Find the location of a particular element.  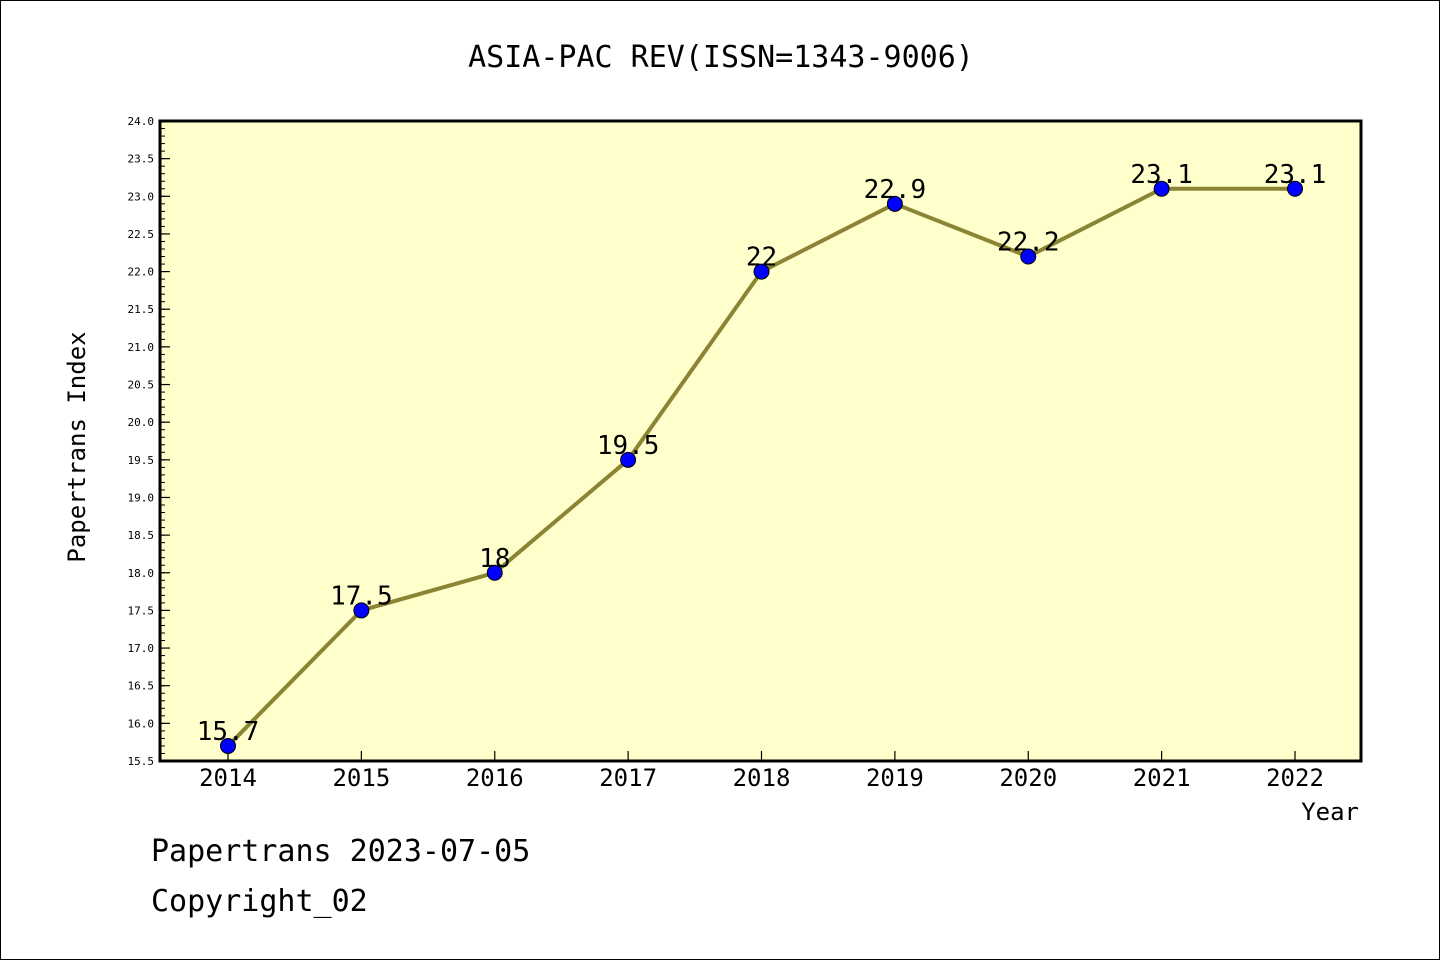

y-tick-label: 24.0 is located at coordinates (141, 121).